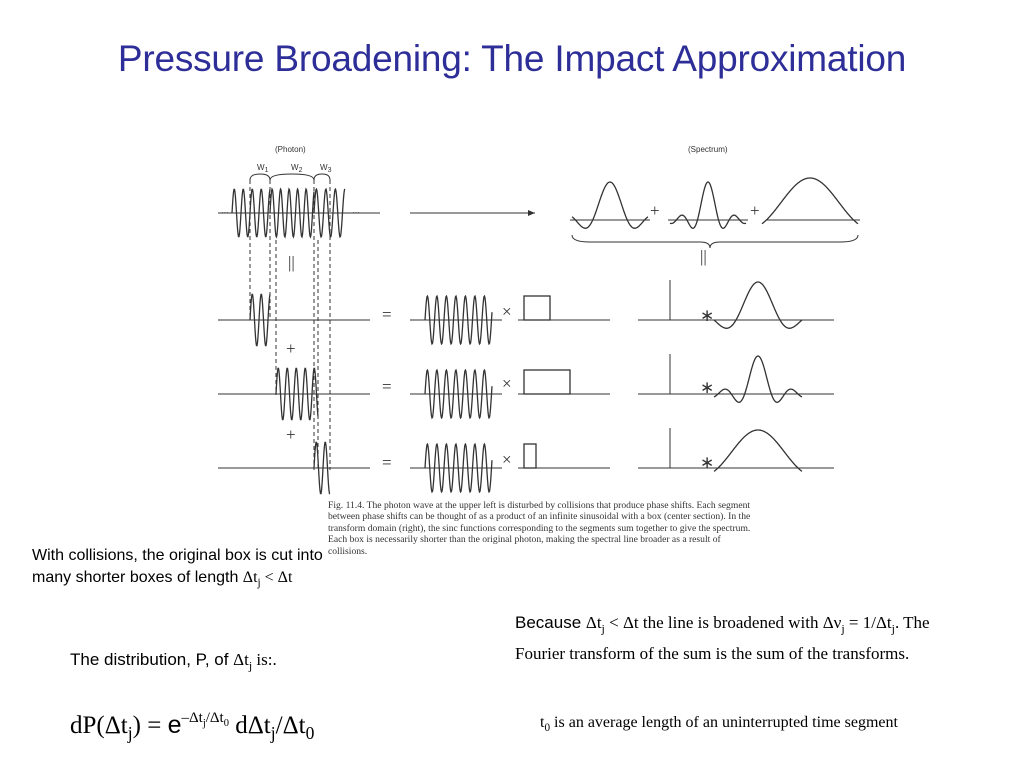  Describe the element at coordinates (547, 382) in the screenshot. I see `box-row2` at that location.